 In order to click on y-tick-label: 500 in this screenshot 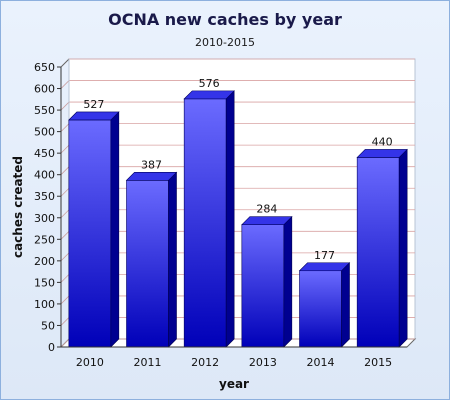, I will do `click(44, 132)`.